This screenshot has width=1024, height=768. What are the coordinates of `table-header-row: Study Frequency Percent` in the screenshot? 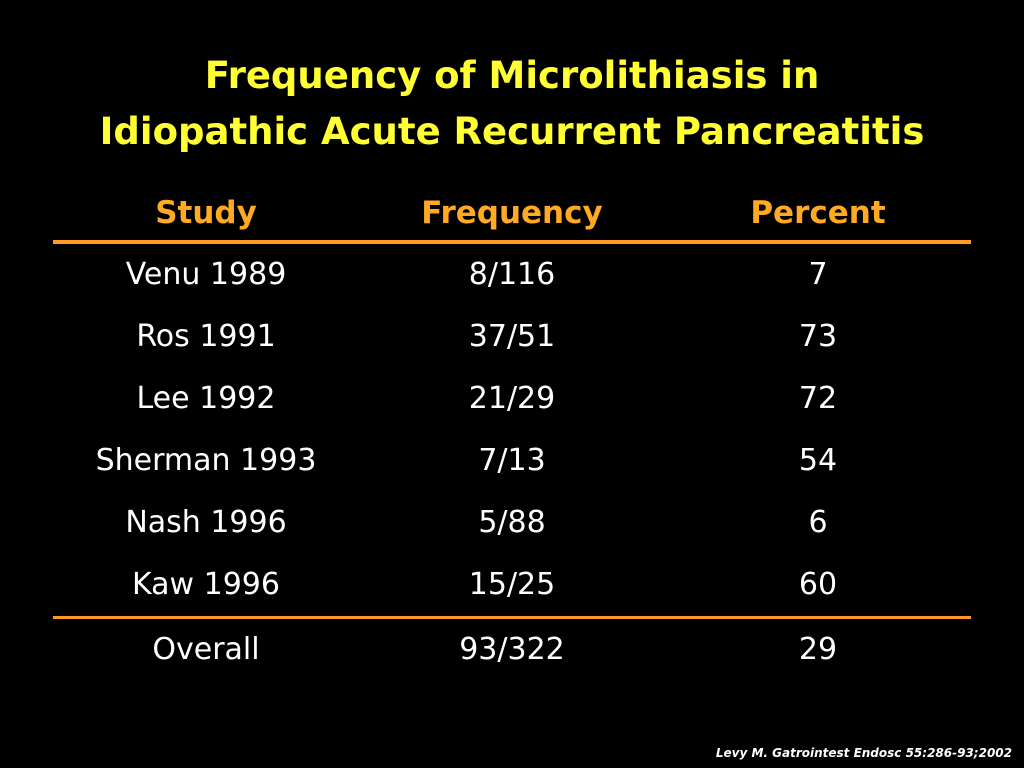 It's located at (512, 215).